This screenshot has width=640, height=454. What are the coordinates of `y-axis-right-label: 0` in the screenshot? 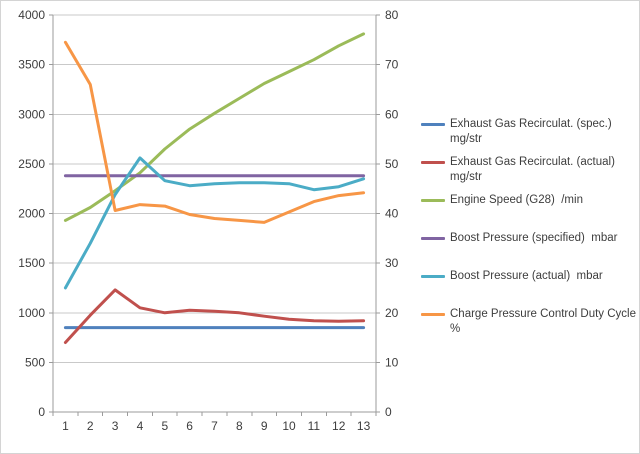 It's located at (388, 412).